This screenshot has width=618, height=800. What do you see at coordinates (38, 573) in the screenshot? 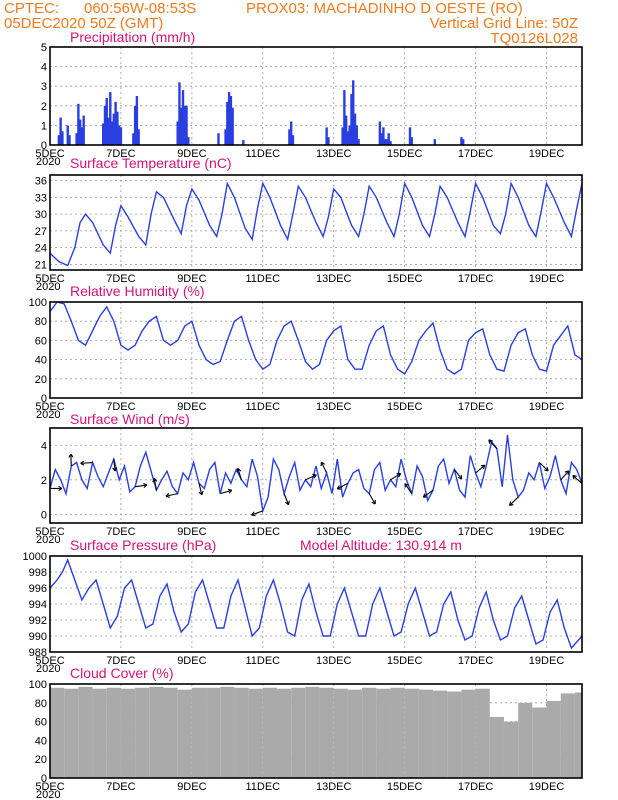
I see `y-tick-label: 998` at bounding box center [38, 573].